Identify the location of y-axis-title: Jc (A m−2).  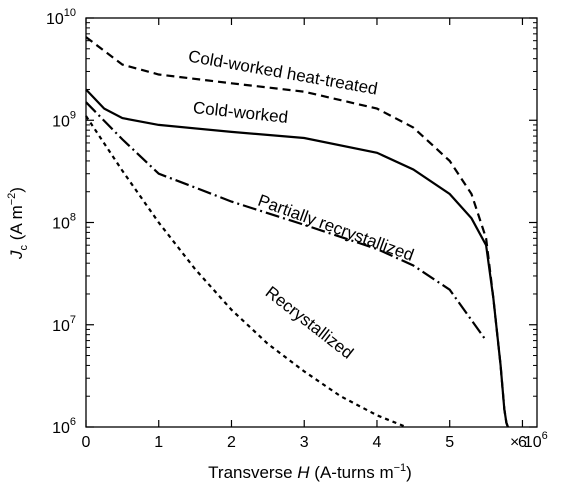
(18, 223).